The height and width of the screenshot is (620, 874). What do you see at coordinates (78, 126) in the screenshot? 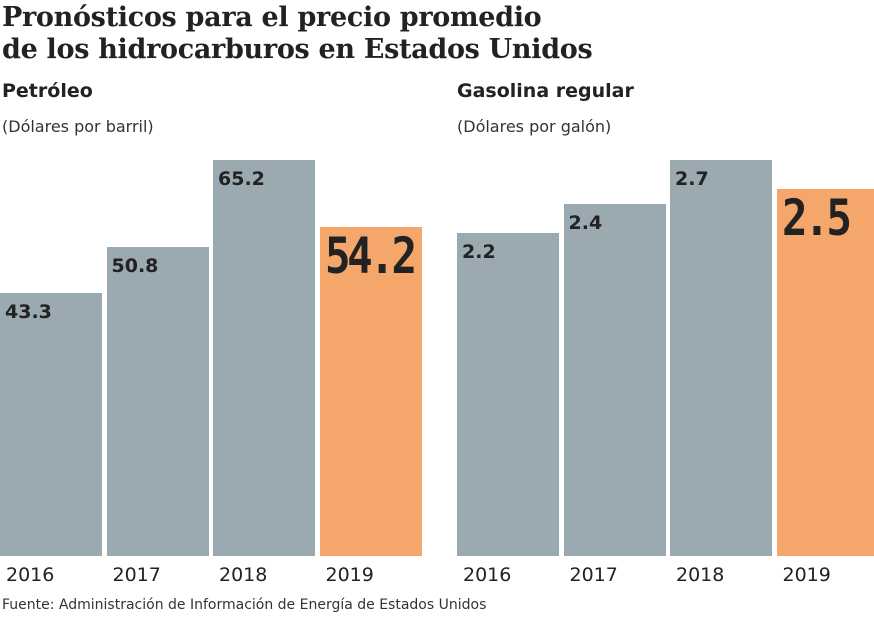
I see `petroleo-unit: (Dólares por barril)` at bounding box center [78, 126].